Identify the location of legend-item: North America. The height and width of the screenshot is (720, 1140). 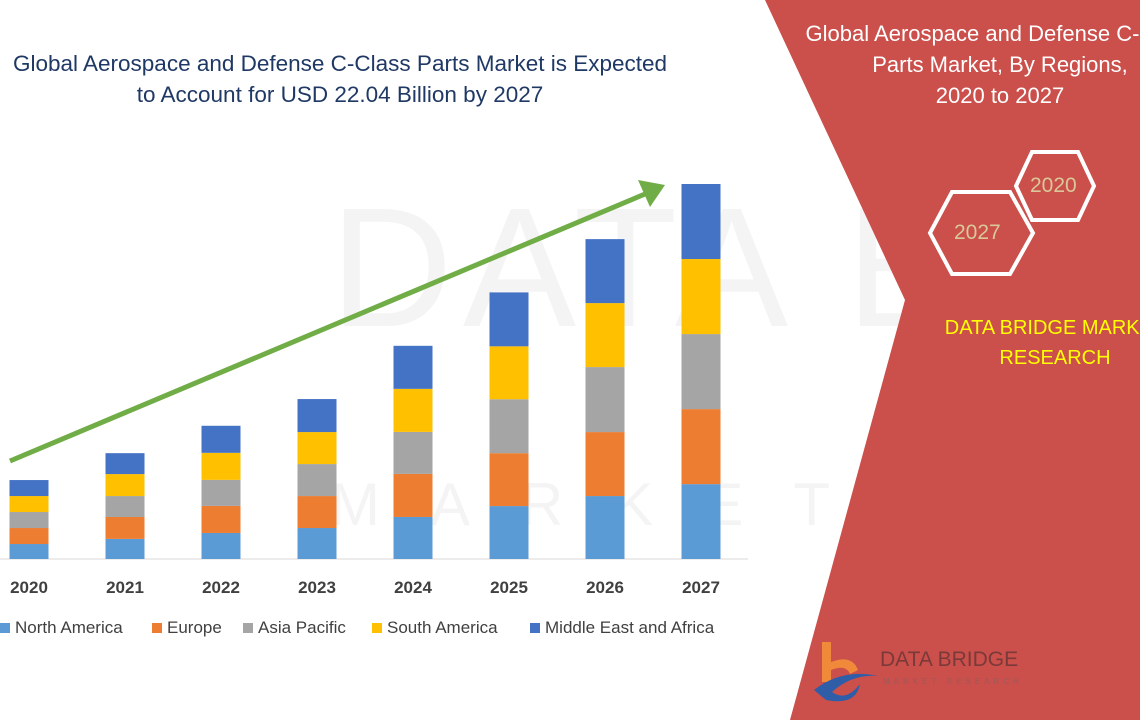
(61, 628).